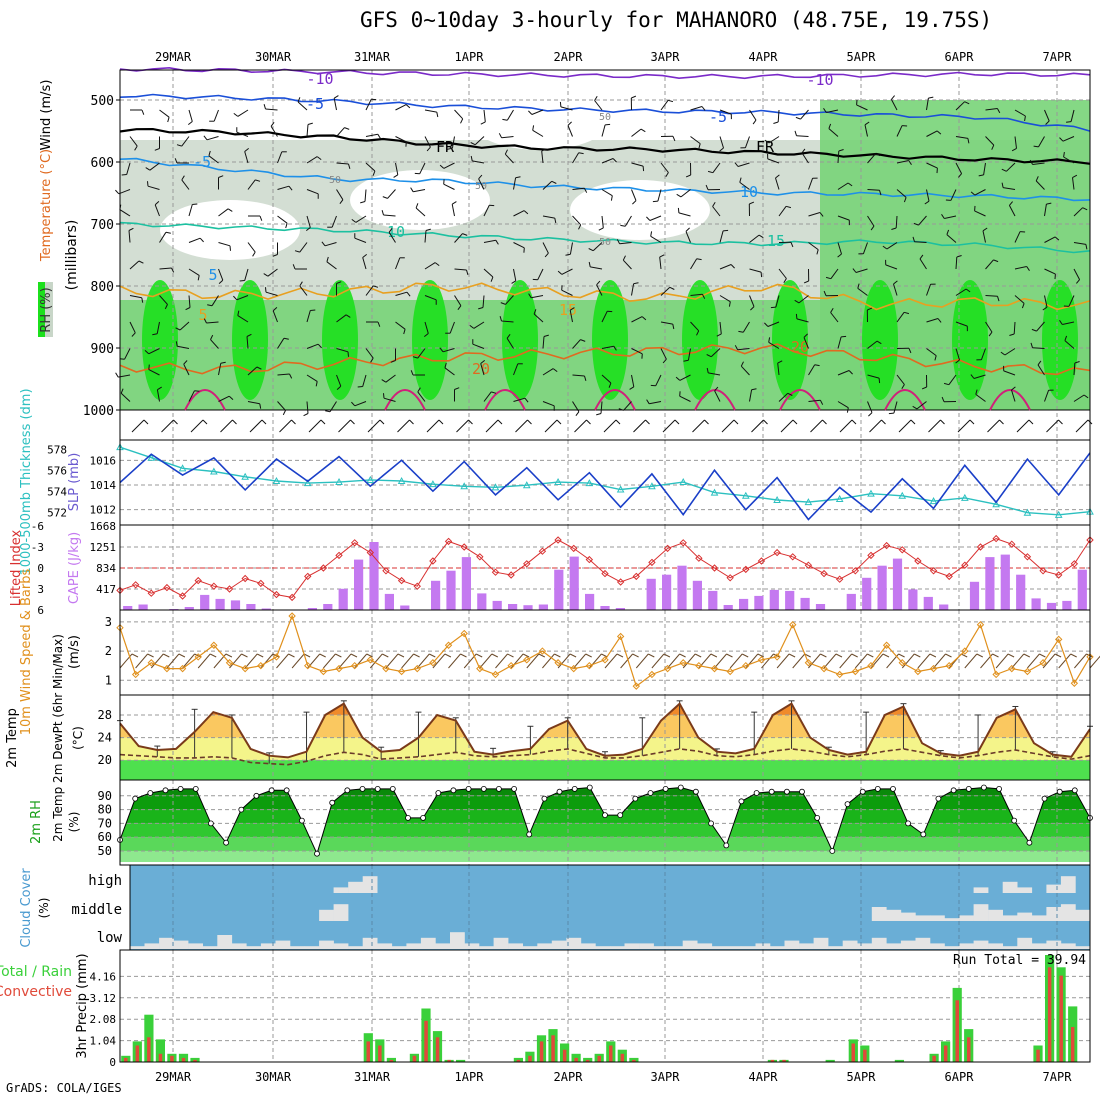  What do you see at coordinates (103, 526) in the screenshot?
I see `slp-tick-label: 1668` at bounding box center [103, 526].